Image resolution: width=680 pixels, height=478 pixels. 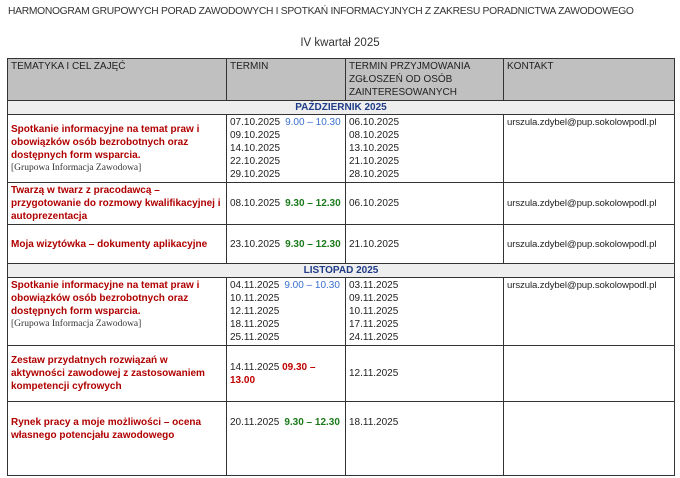 I want to click on topic-text: Moja wizytówka – dokumenty aplikacyjne, so click(x=117, y=244).